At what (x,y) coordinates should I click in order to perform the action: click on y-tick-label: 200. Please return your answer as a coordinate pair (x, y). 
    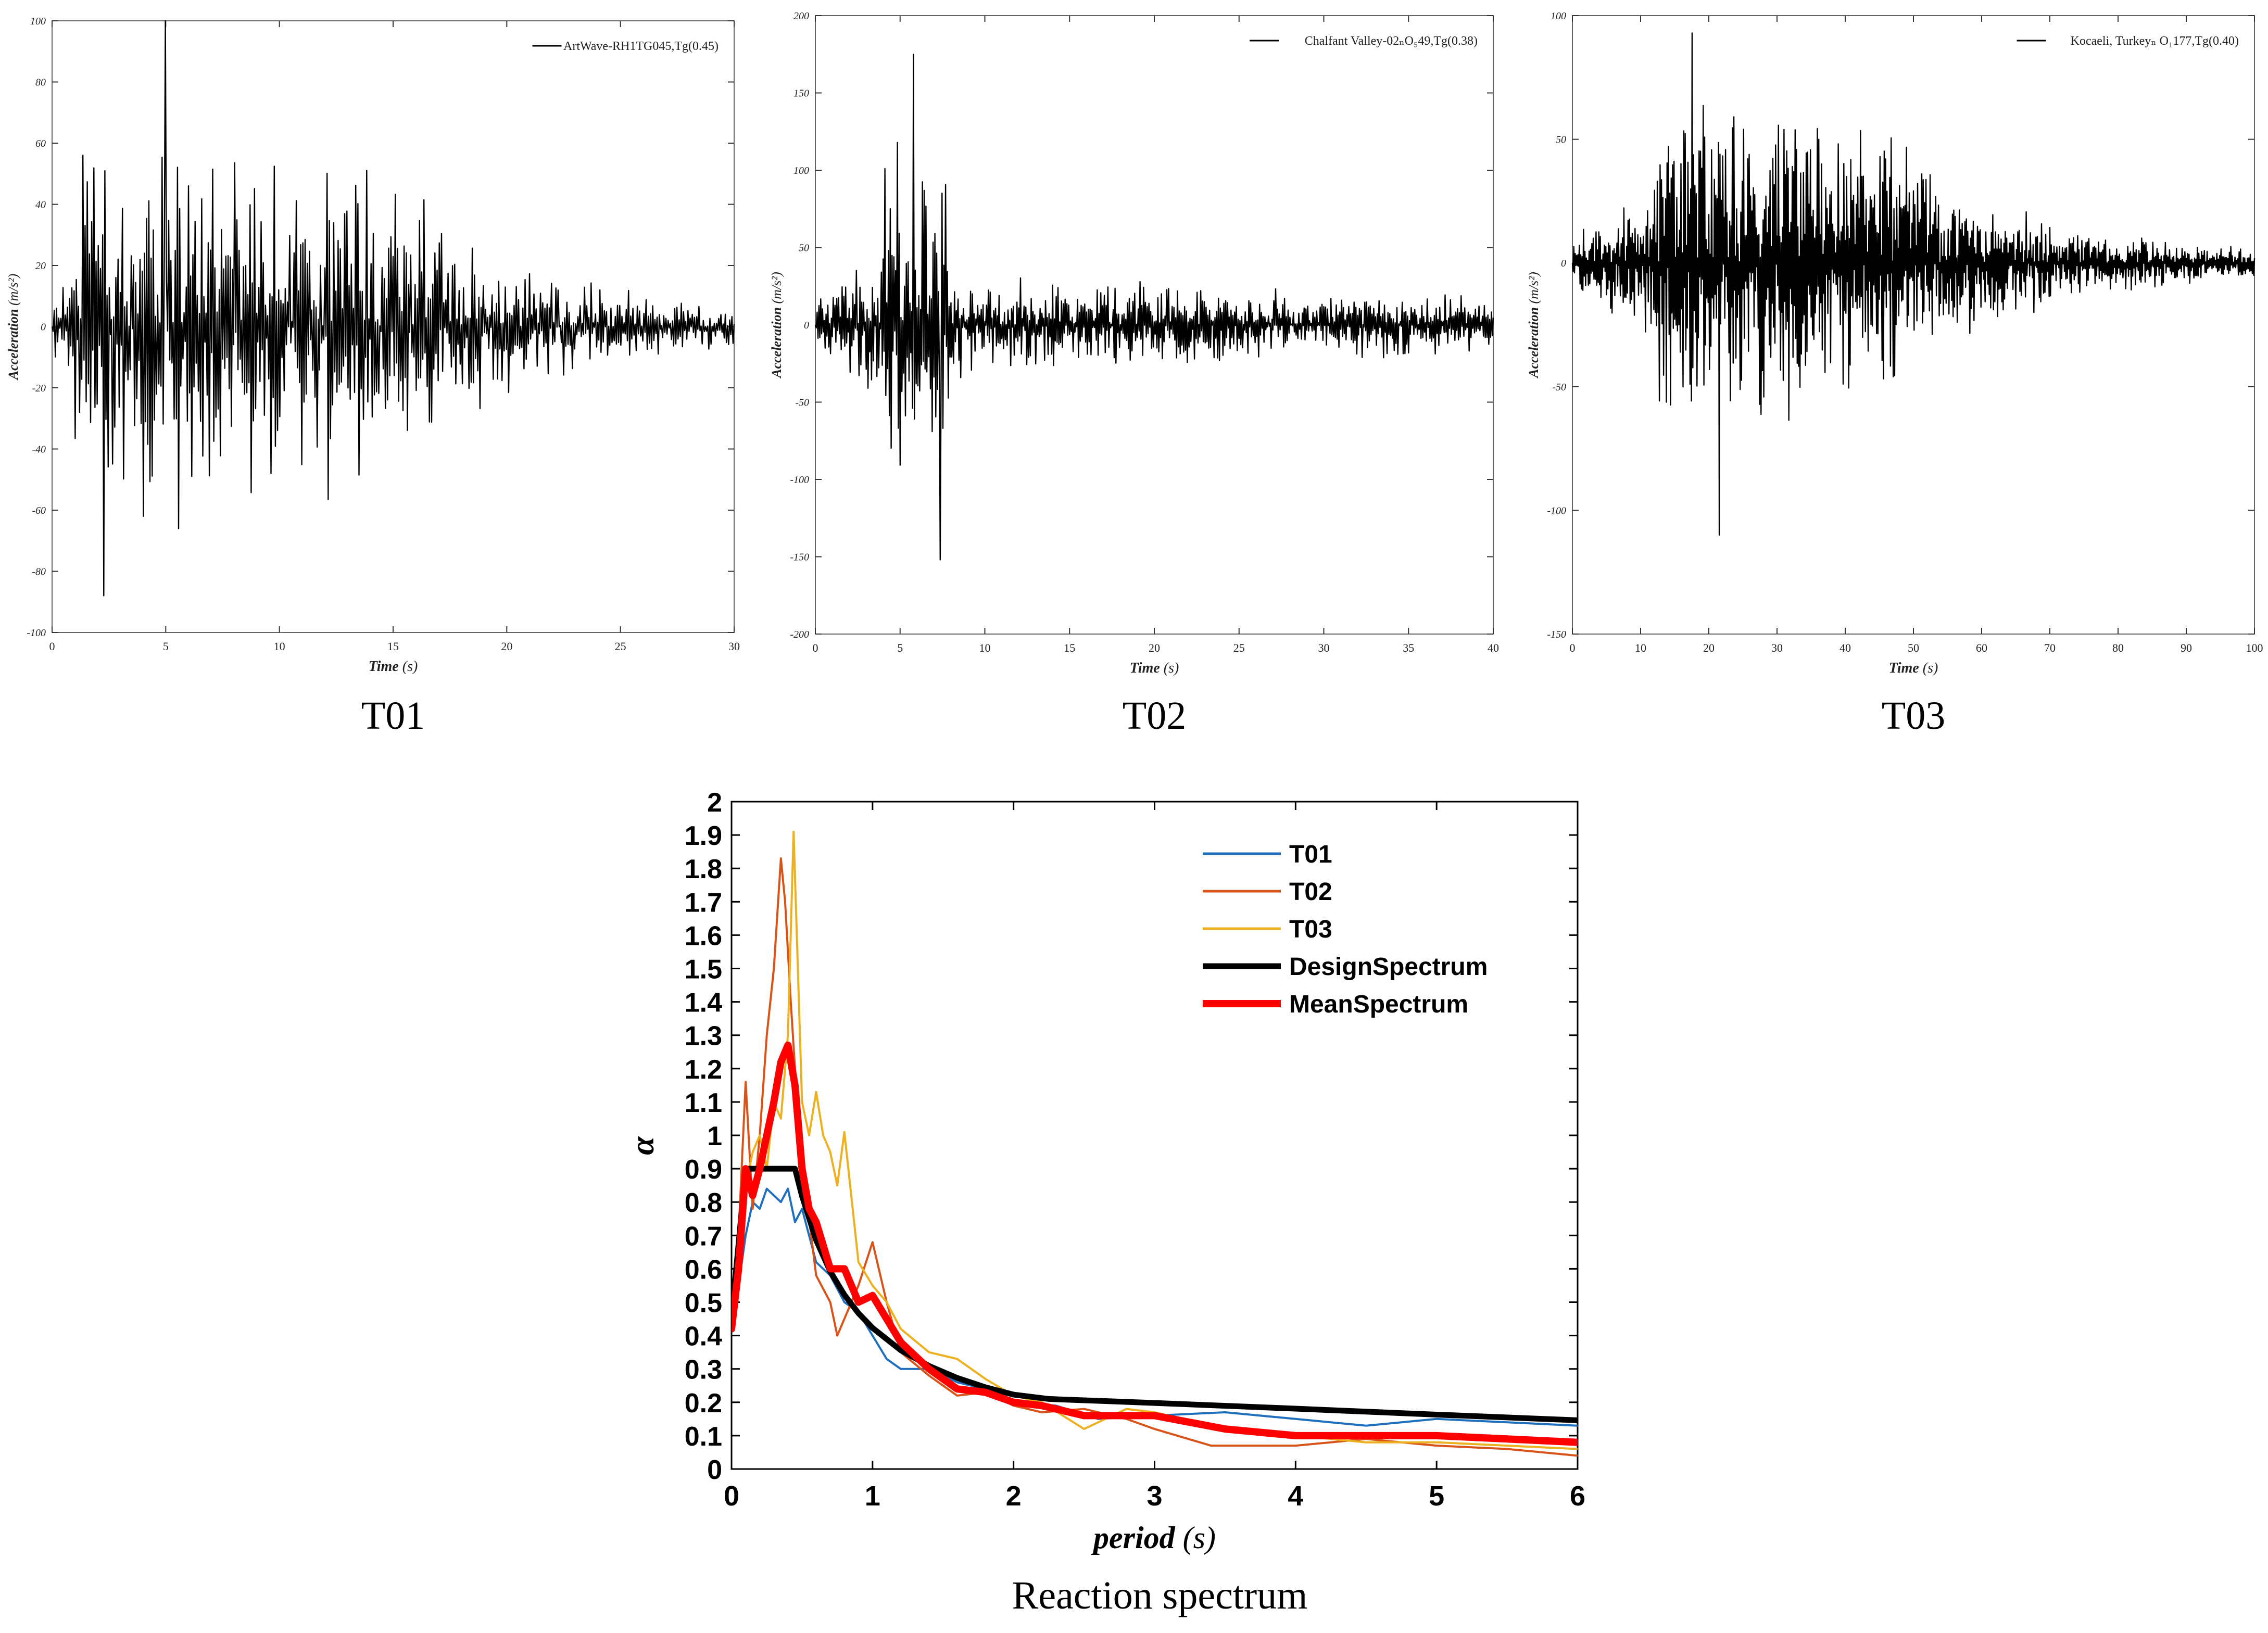
    Looking at the image, I should click on (801, 16).